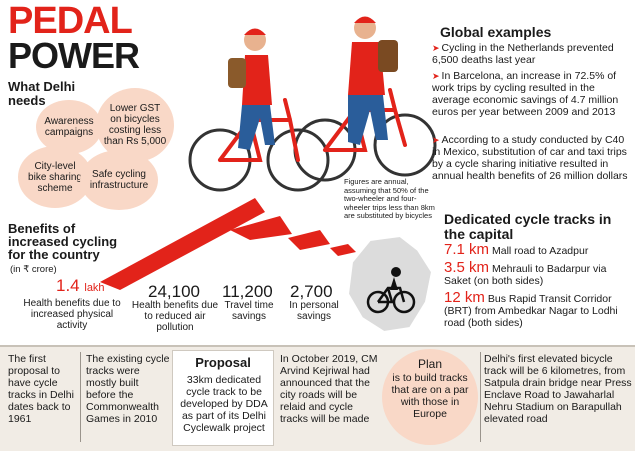 This screenshot has width=635, height=451. What do you see at coordinates (390, 284) in the screenshot?
I see `delhi-map-icon` at bounding box center [390, 284].